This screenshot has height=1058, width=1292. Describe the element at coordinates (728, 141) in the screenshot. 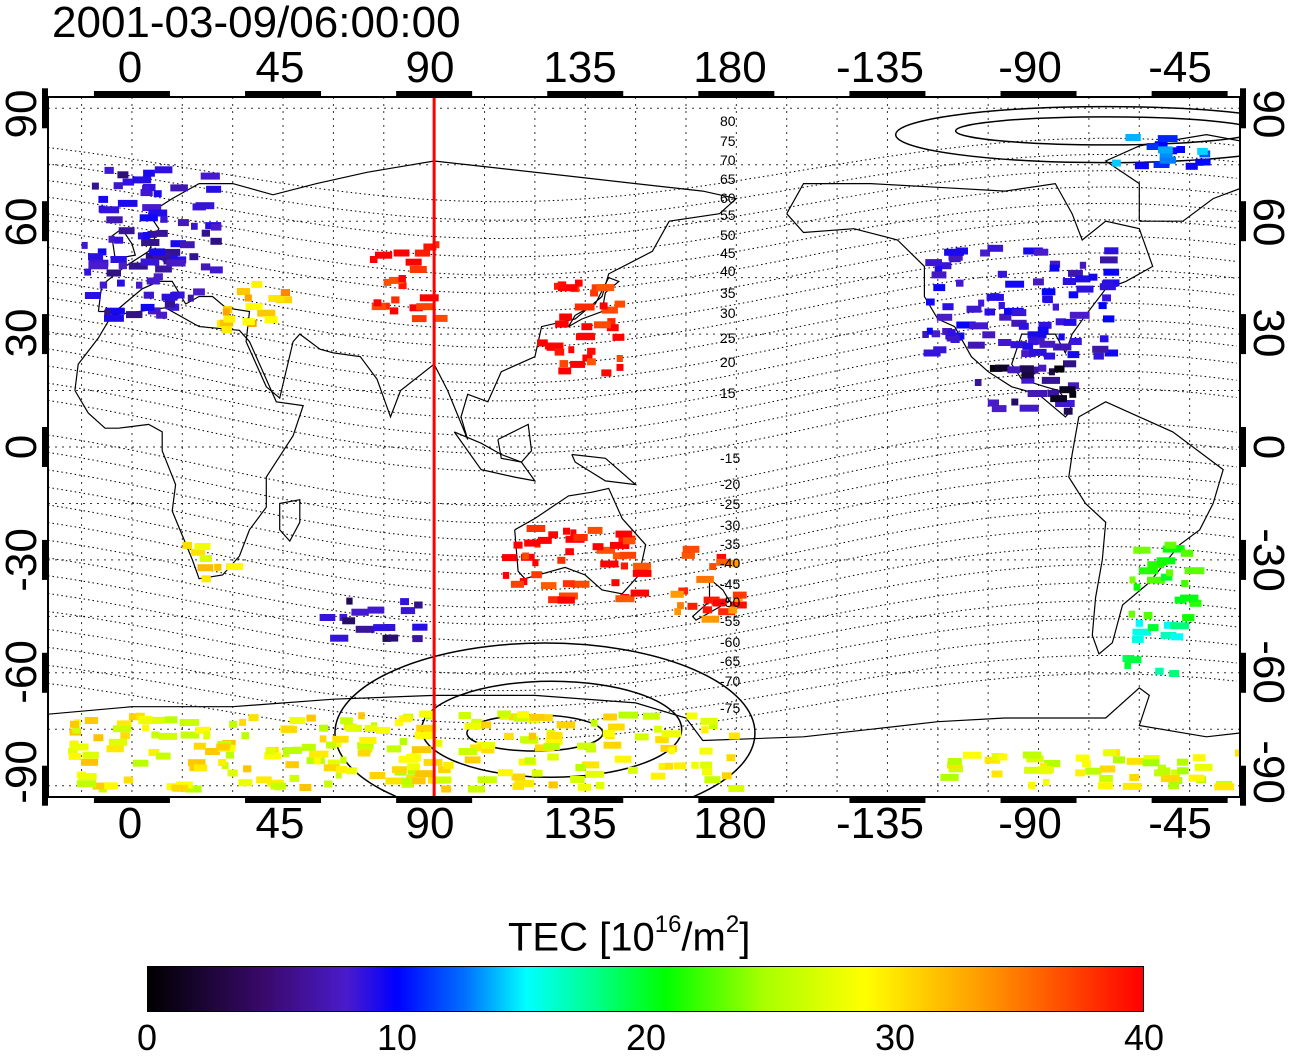

I see `contour-label: 75` at that location.